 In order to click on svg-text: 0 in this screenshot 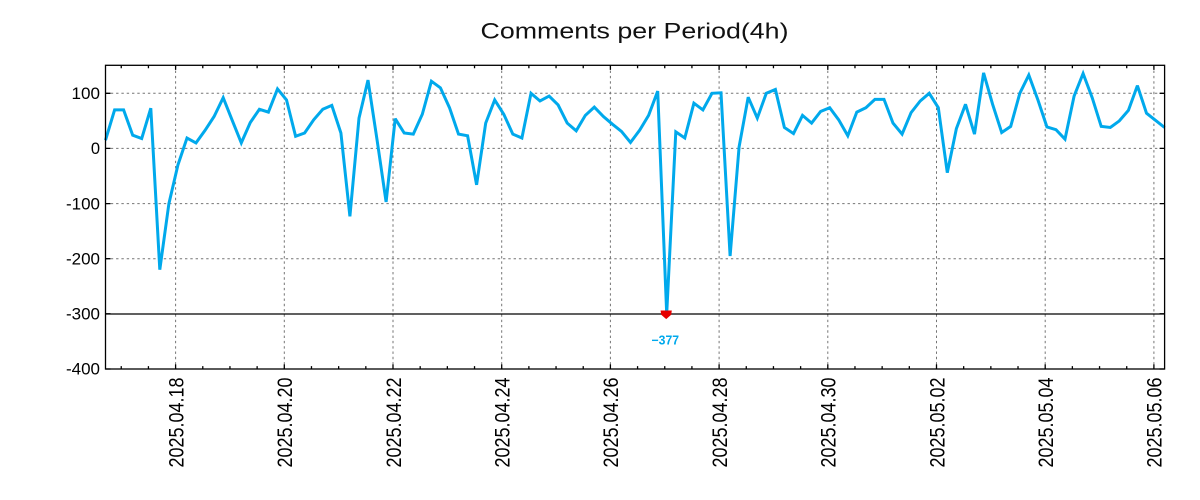, I will do `click(95, 149)`.